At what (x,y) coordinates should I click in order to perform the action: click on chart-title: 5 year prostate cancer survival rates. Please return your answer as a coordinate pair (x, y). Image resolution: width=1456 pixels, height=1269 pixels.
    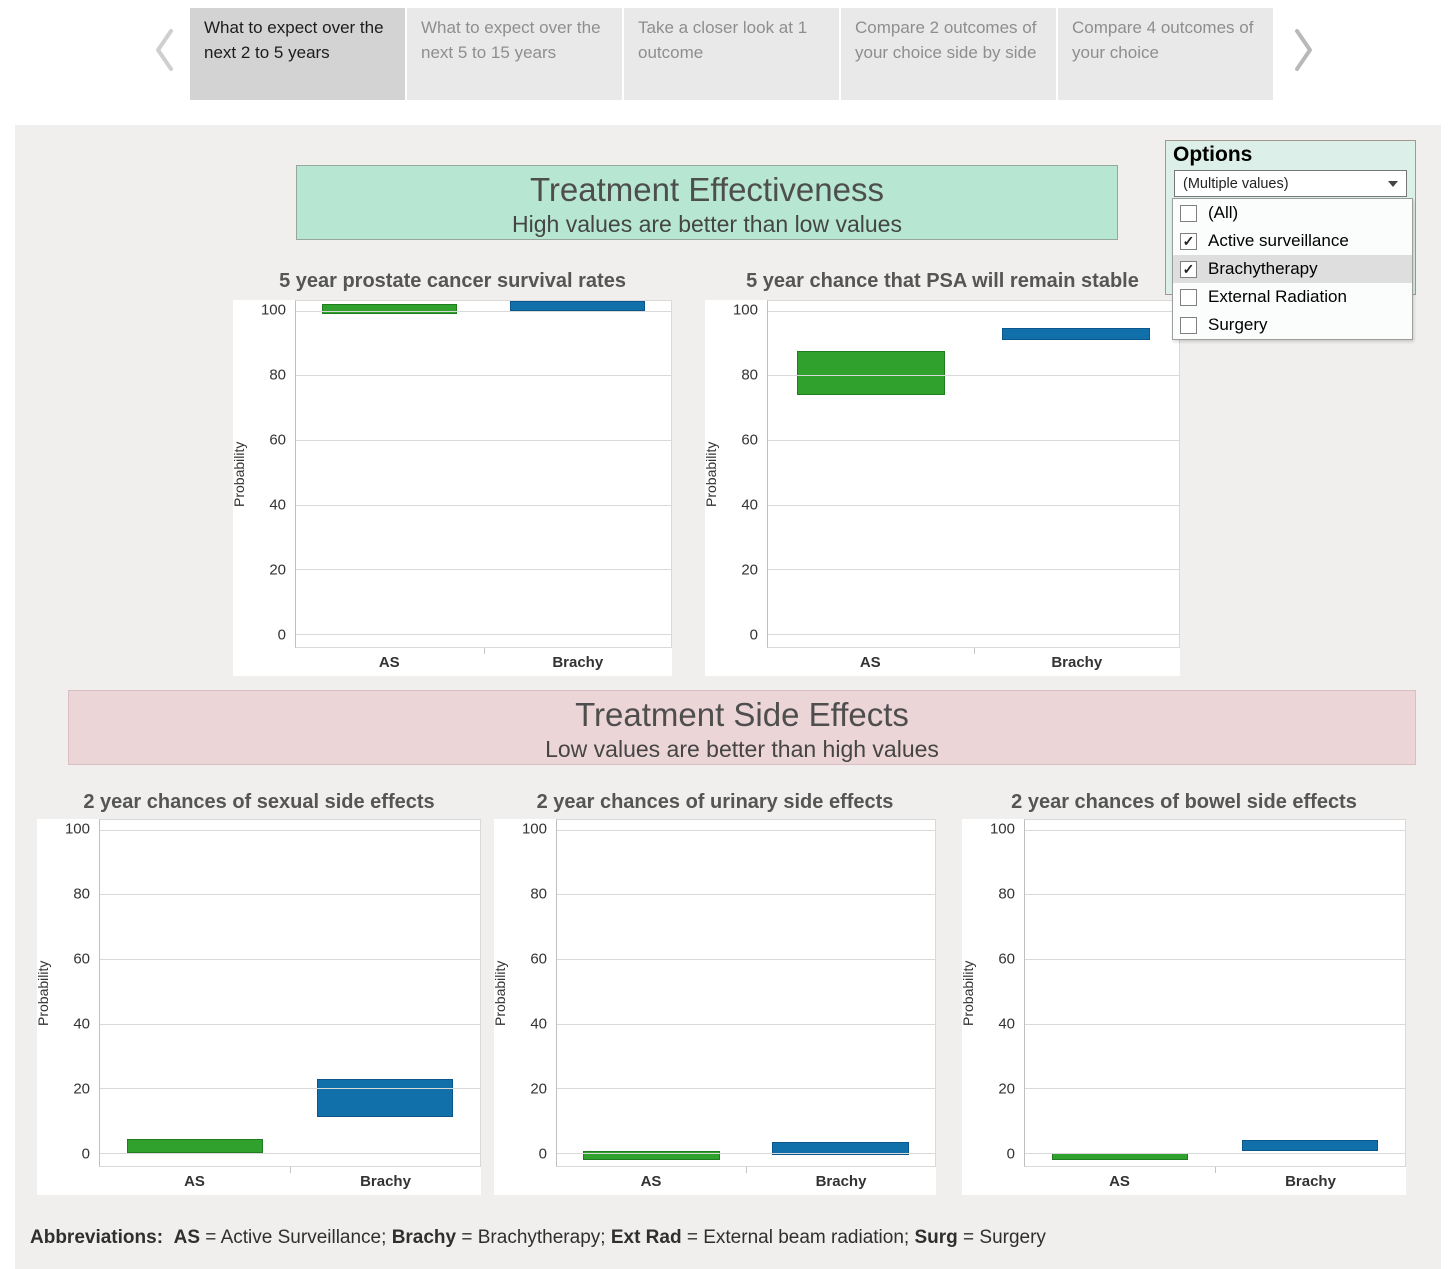
    Looking at the image, I should click on (452, 280).